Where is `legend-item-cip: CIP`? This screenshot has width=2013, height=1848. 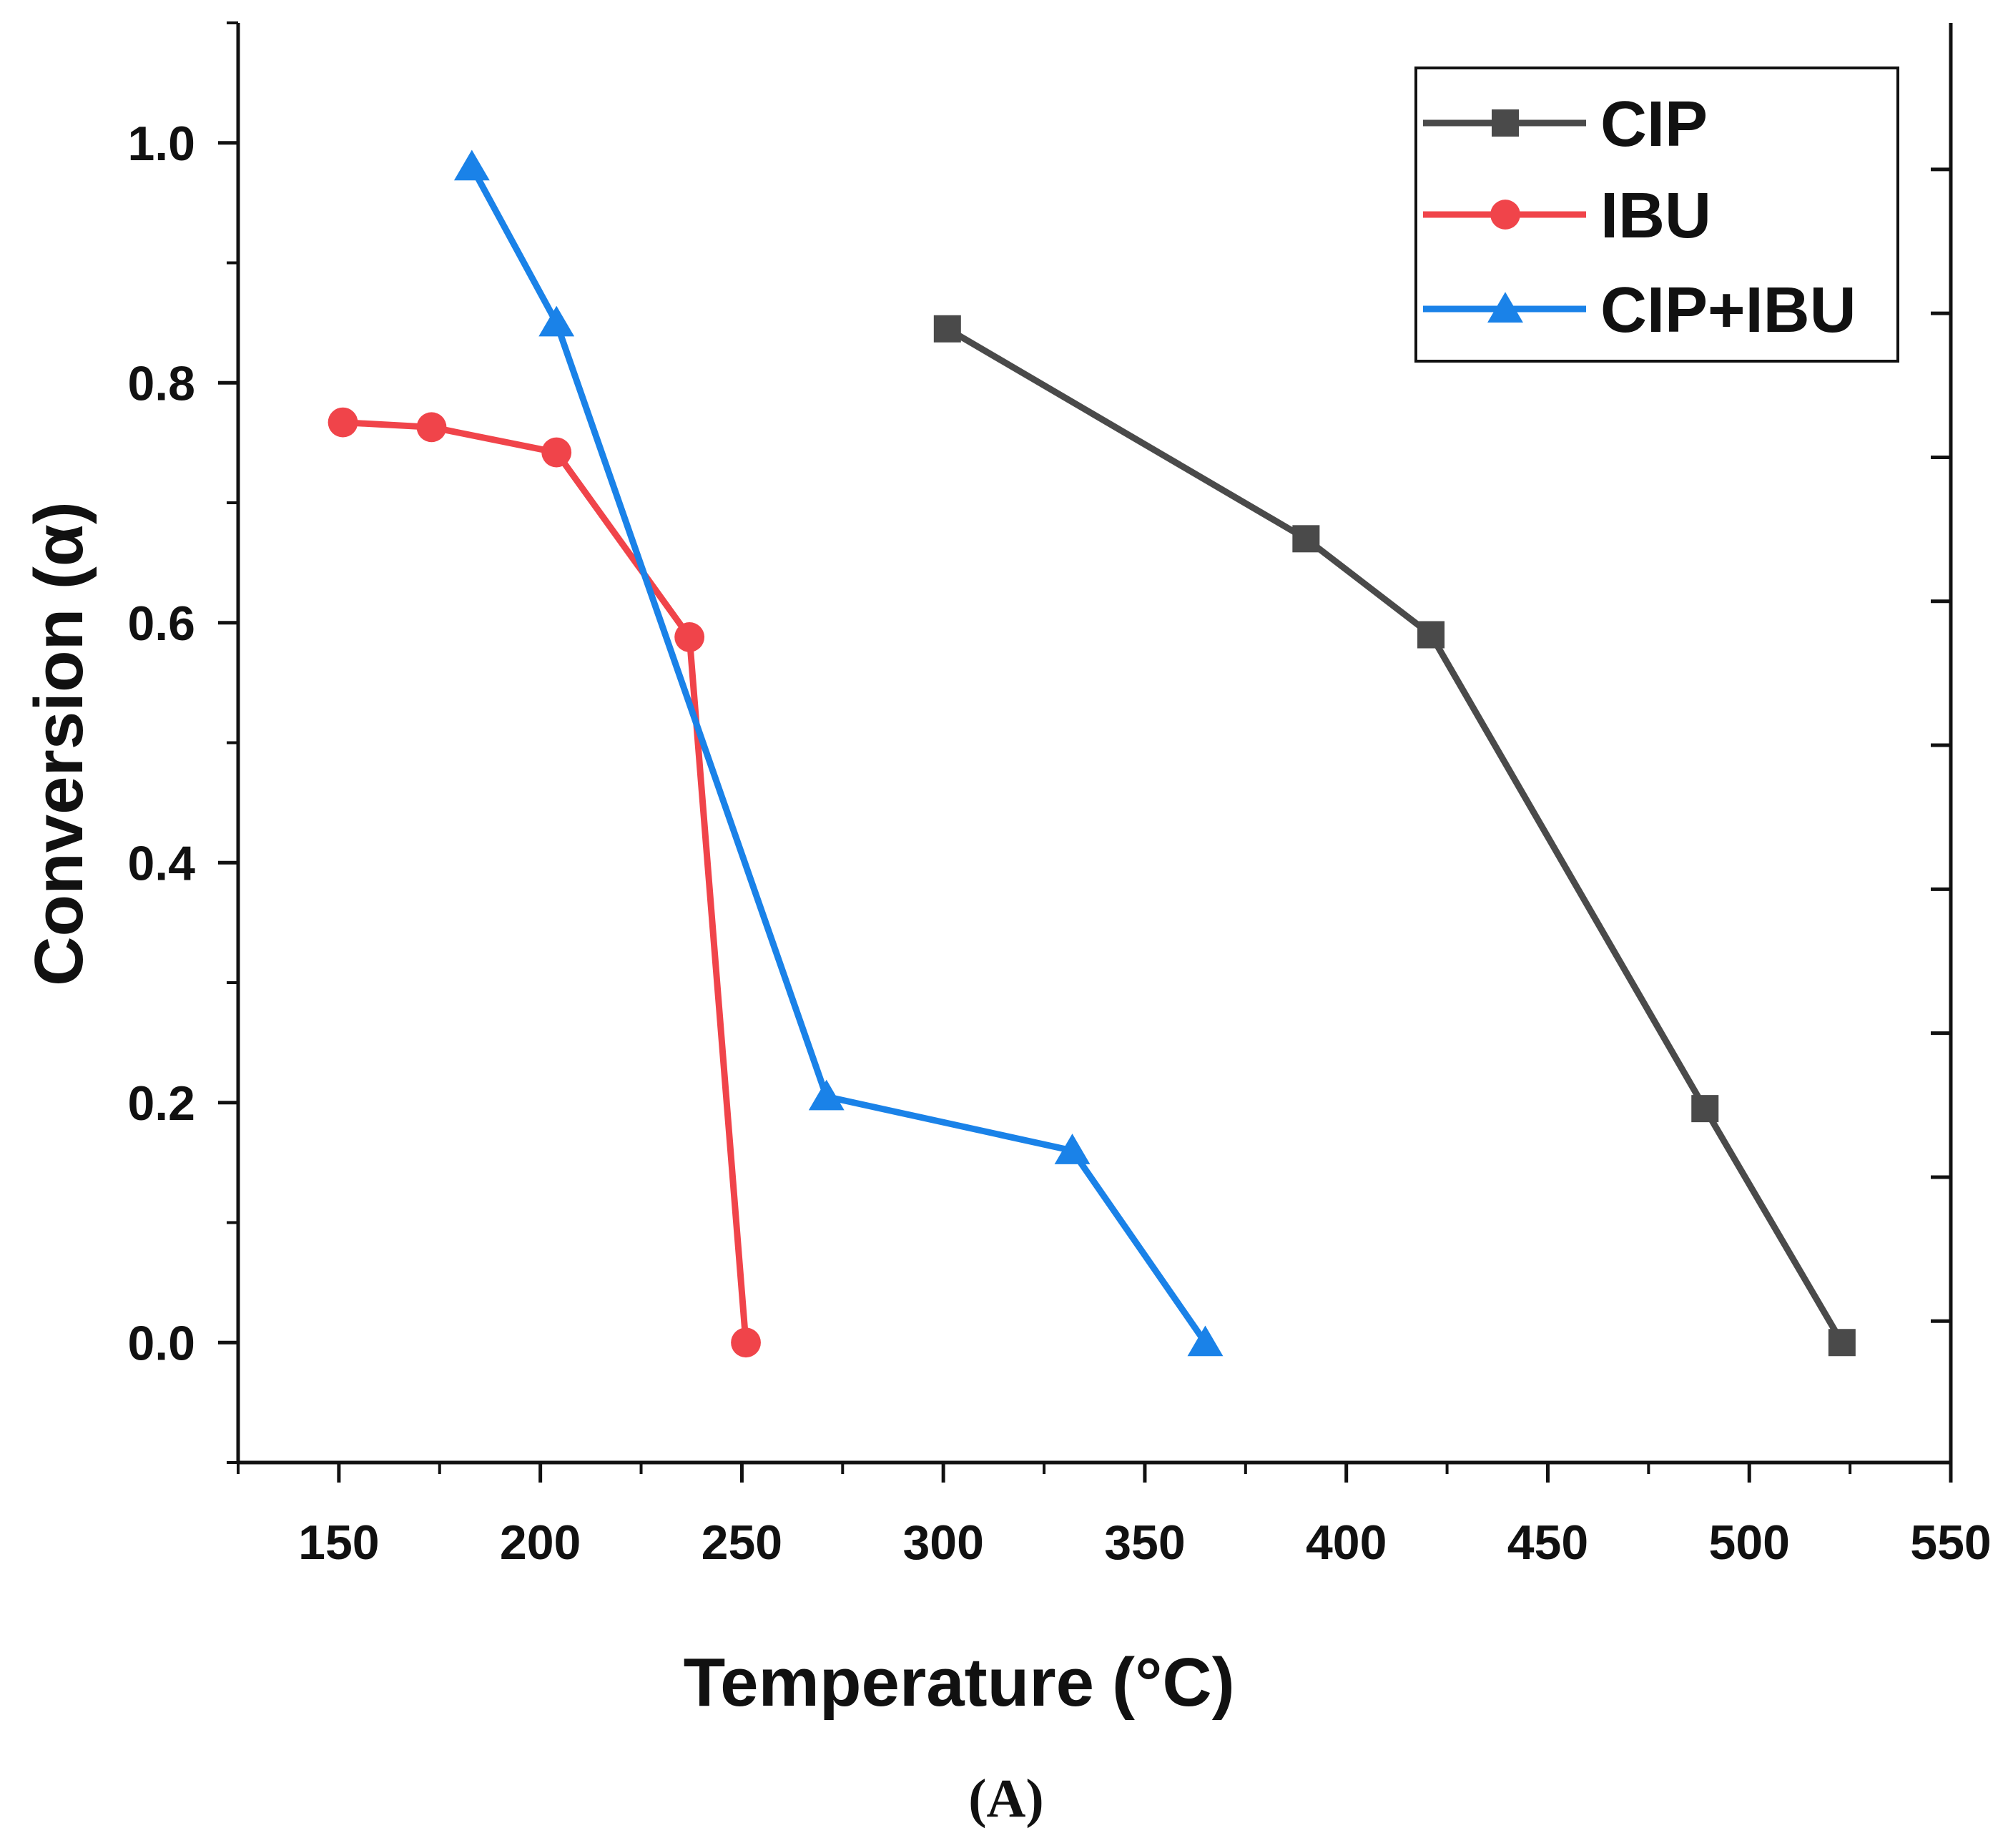
legend-item-cip: CIP is located at coordinates (1565, 124).